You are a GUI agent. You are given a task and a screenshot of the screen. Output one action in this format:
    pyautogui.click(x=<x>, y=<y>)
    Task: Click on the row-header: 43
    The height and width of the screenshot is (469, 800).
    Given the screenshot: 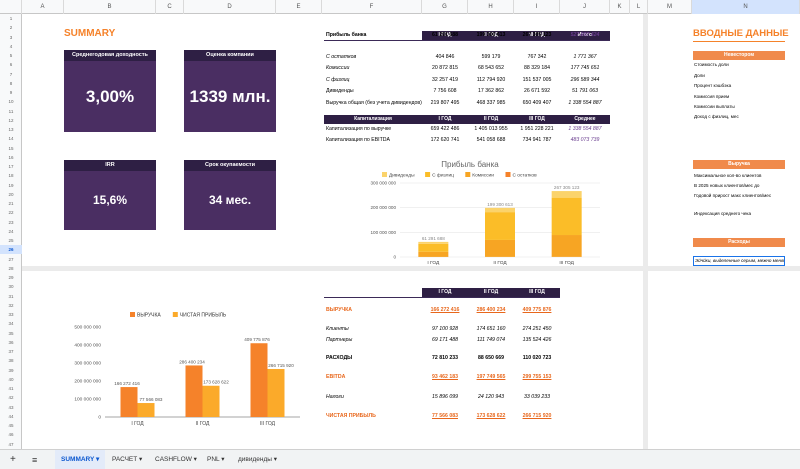 What is the action you would take?
    pyautogui.click(x=11, y=407)
    